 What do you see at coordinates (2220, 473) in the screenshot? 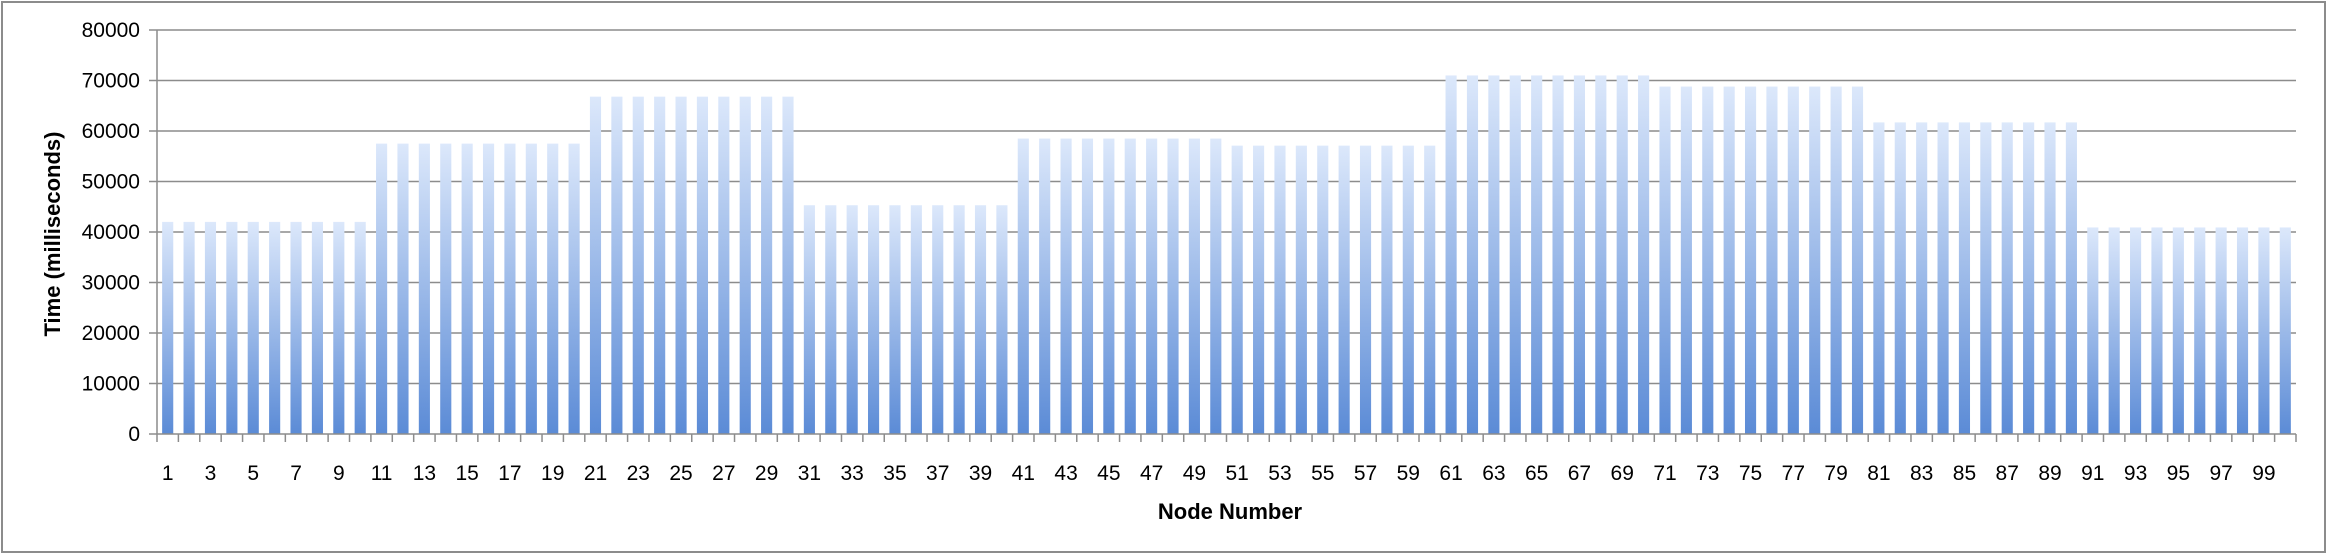
I see `x-tick-label: 97` at bounding box center [2220, 473].